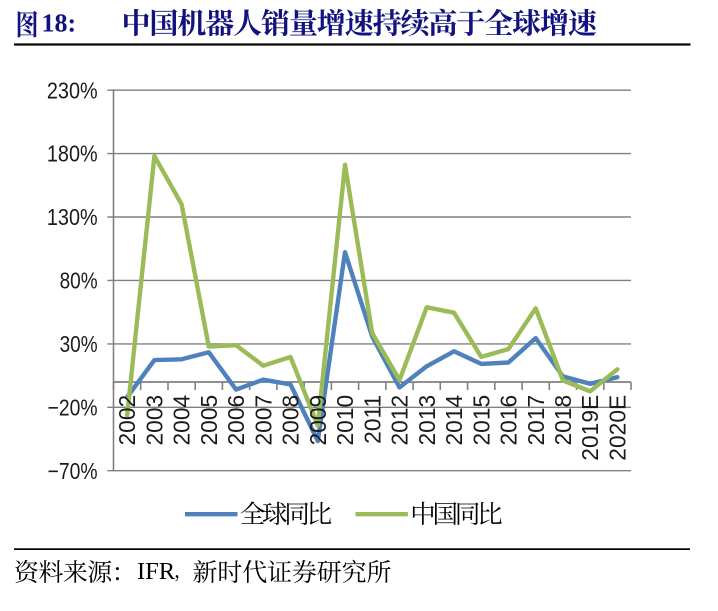 The width and height of the screenshot is (718, 611). What do you see at coordinates (209, 420) in the screenshot?
I see `svg-text: 2005` at bounding box center [209, 420].